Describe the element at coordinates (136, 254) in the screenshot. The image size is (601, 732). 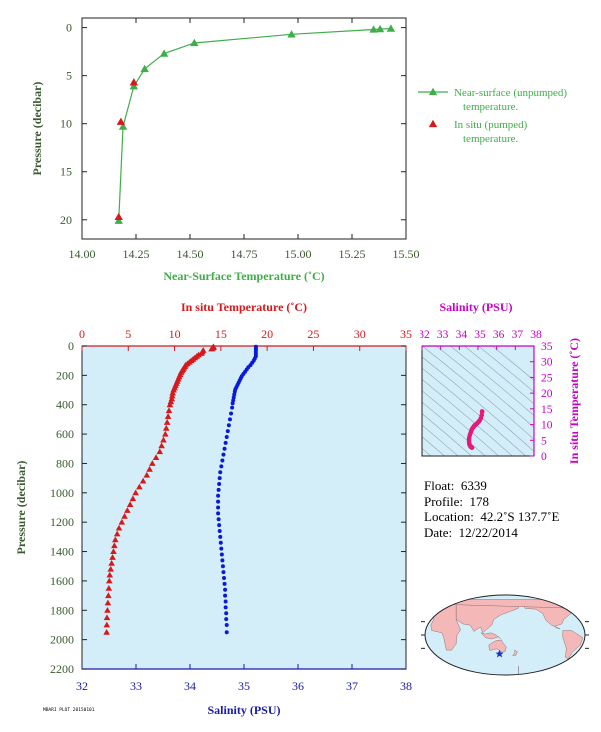
I see `x-tick-label: 14.25` at that location.